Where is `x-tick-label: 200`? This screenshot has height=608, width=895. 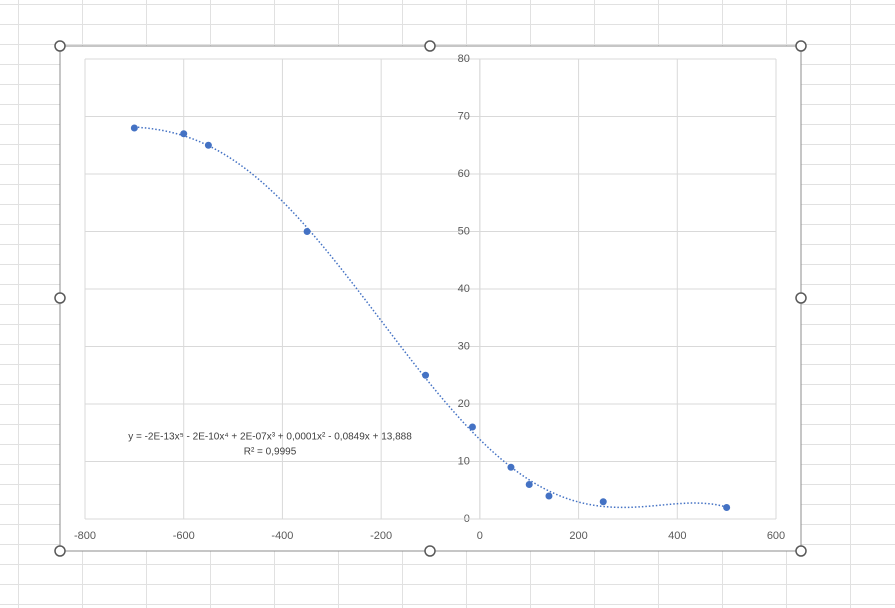 x-tick-label: 200 is located at coordinates (578, 536).